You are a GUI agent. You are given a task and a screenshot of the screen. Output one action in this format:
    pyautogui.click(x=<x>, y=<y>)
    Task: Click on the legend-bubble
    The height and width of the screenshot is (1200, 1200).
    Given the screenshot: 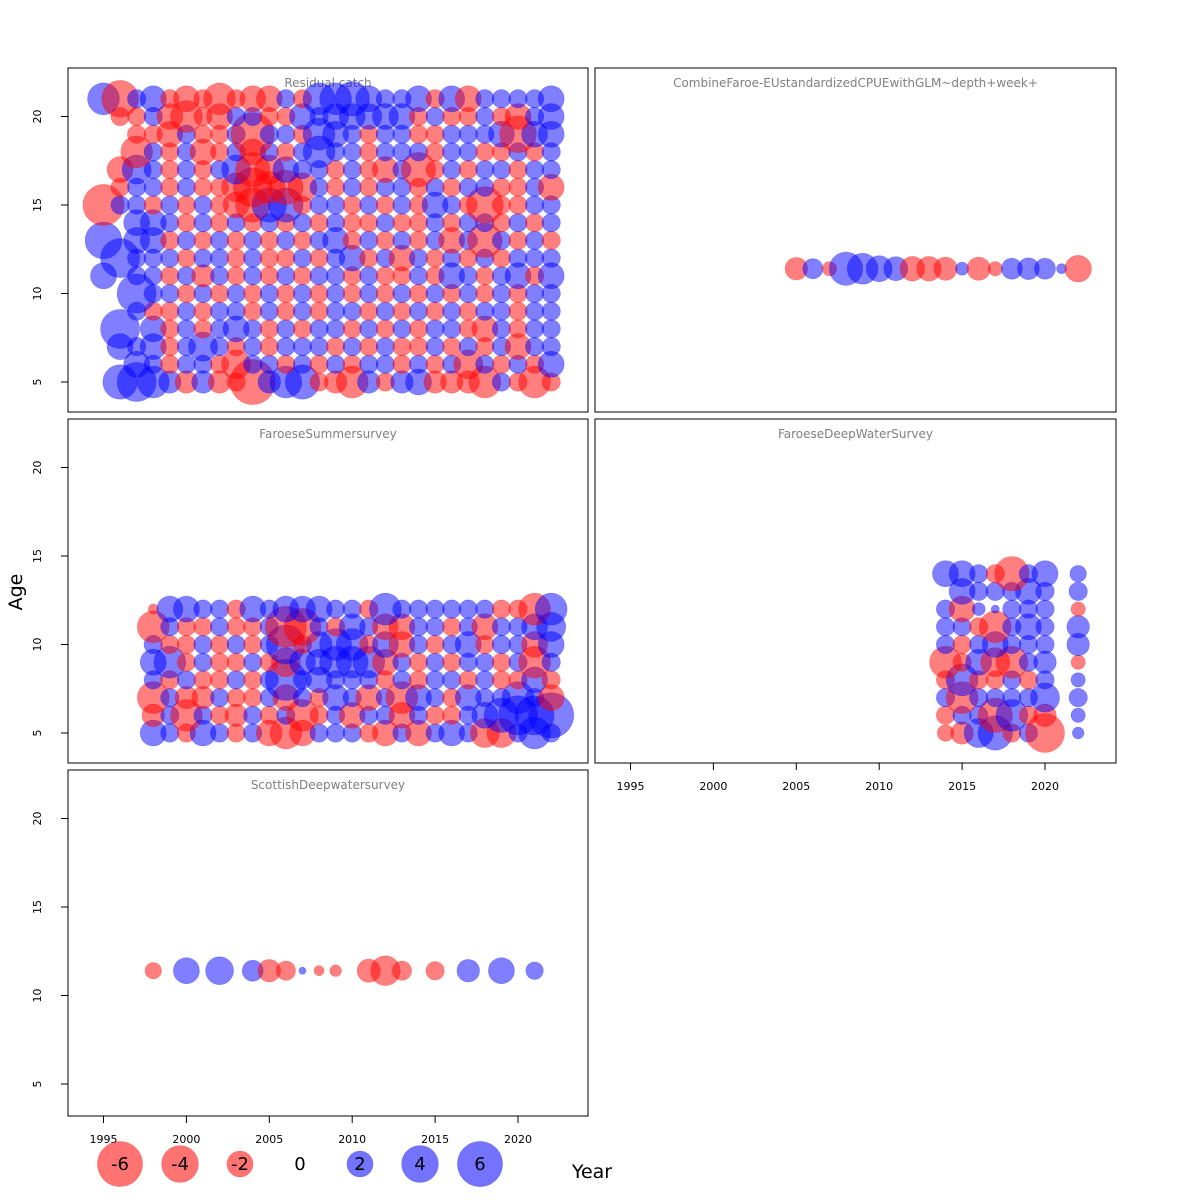 What is the action you would take?
    pyautogui.click(x=420, y=1164)
    